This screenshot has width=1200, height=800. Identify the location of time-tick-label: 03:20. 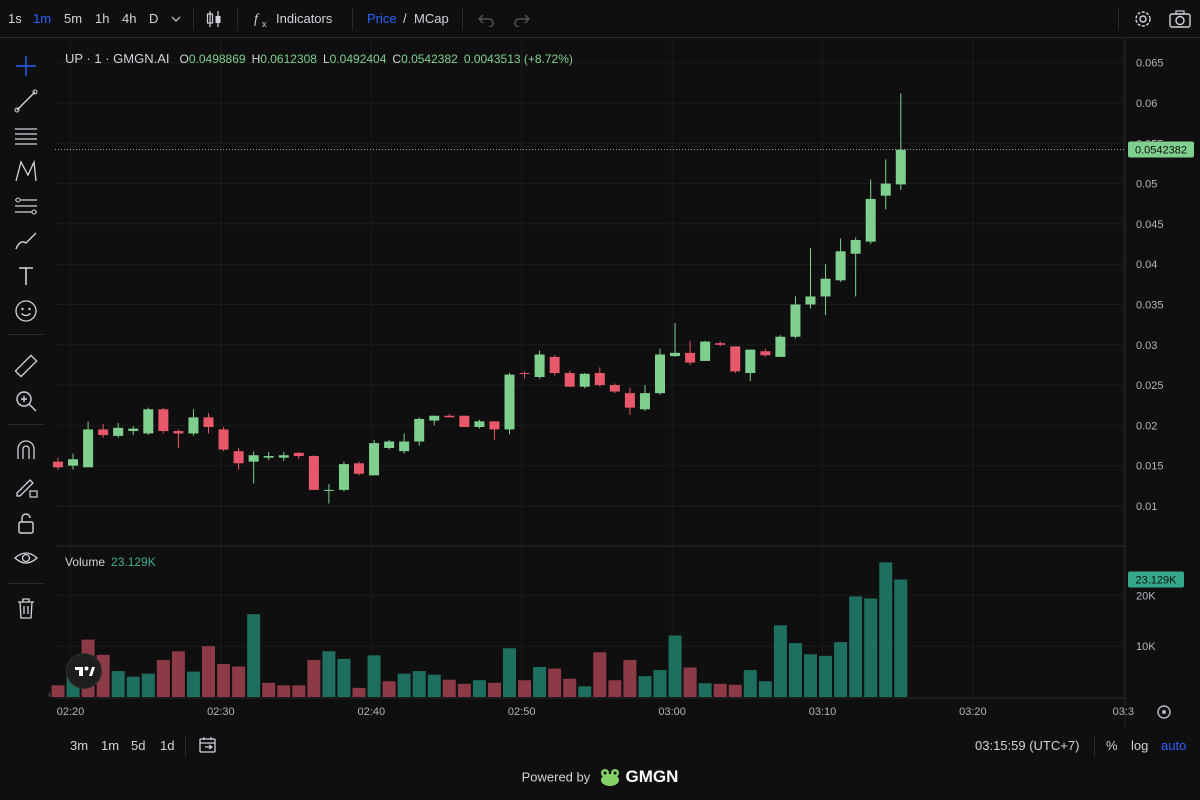
(973, 712).